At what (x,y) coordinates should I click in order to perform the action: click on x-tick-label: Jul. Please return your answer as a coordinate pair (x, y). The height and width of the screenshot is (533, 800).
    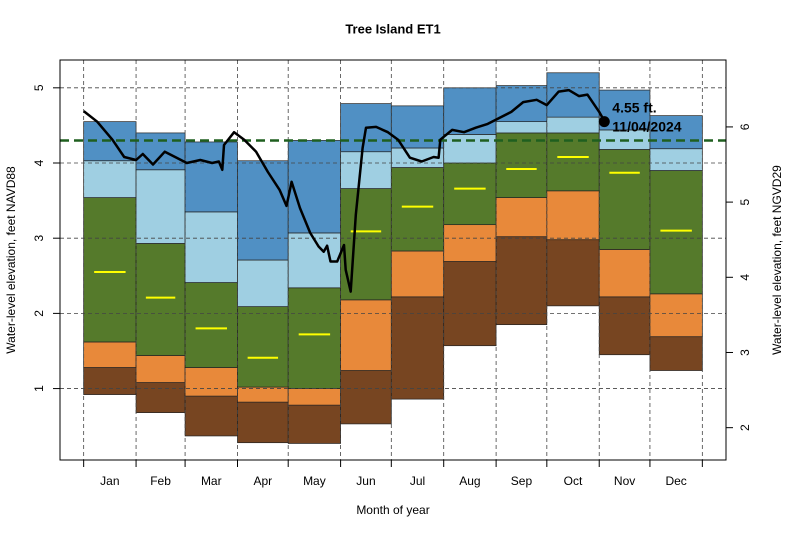
    Looking at the image, I should click on (417, 481).